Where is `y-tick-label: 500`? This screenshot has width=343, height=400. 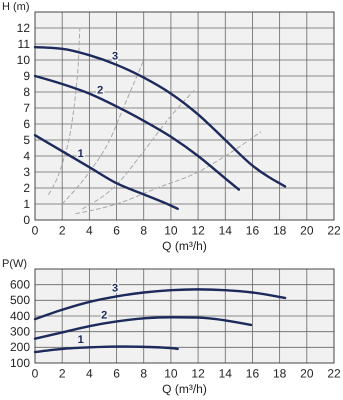
y-tick-label: 500 is located at coordinates (20, 300).